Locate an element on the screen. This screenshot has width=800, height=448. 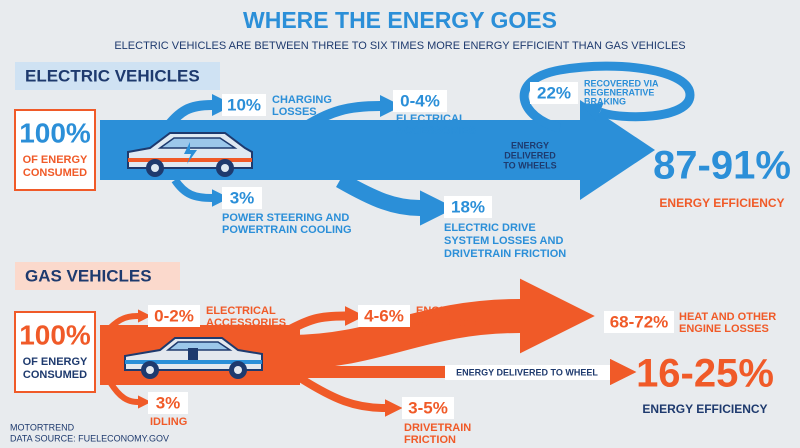
ev-car-icon is located at coordinates (190, 154).